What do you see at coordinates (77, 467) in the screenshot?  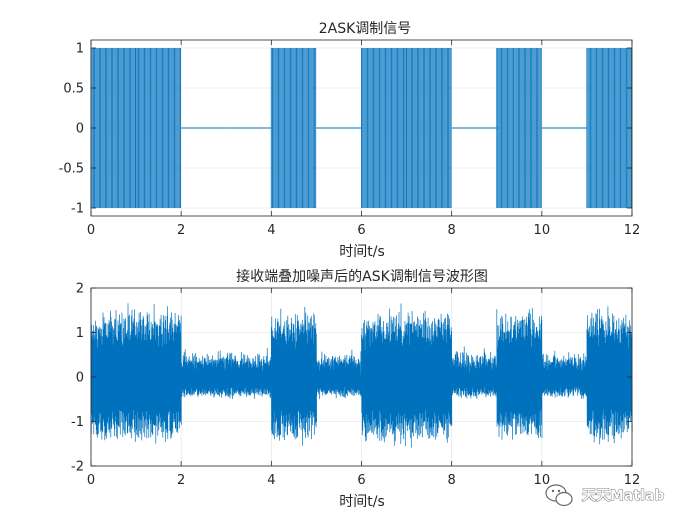 I see `y-tick-label: -2` at bounding box center [77, 467].